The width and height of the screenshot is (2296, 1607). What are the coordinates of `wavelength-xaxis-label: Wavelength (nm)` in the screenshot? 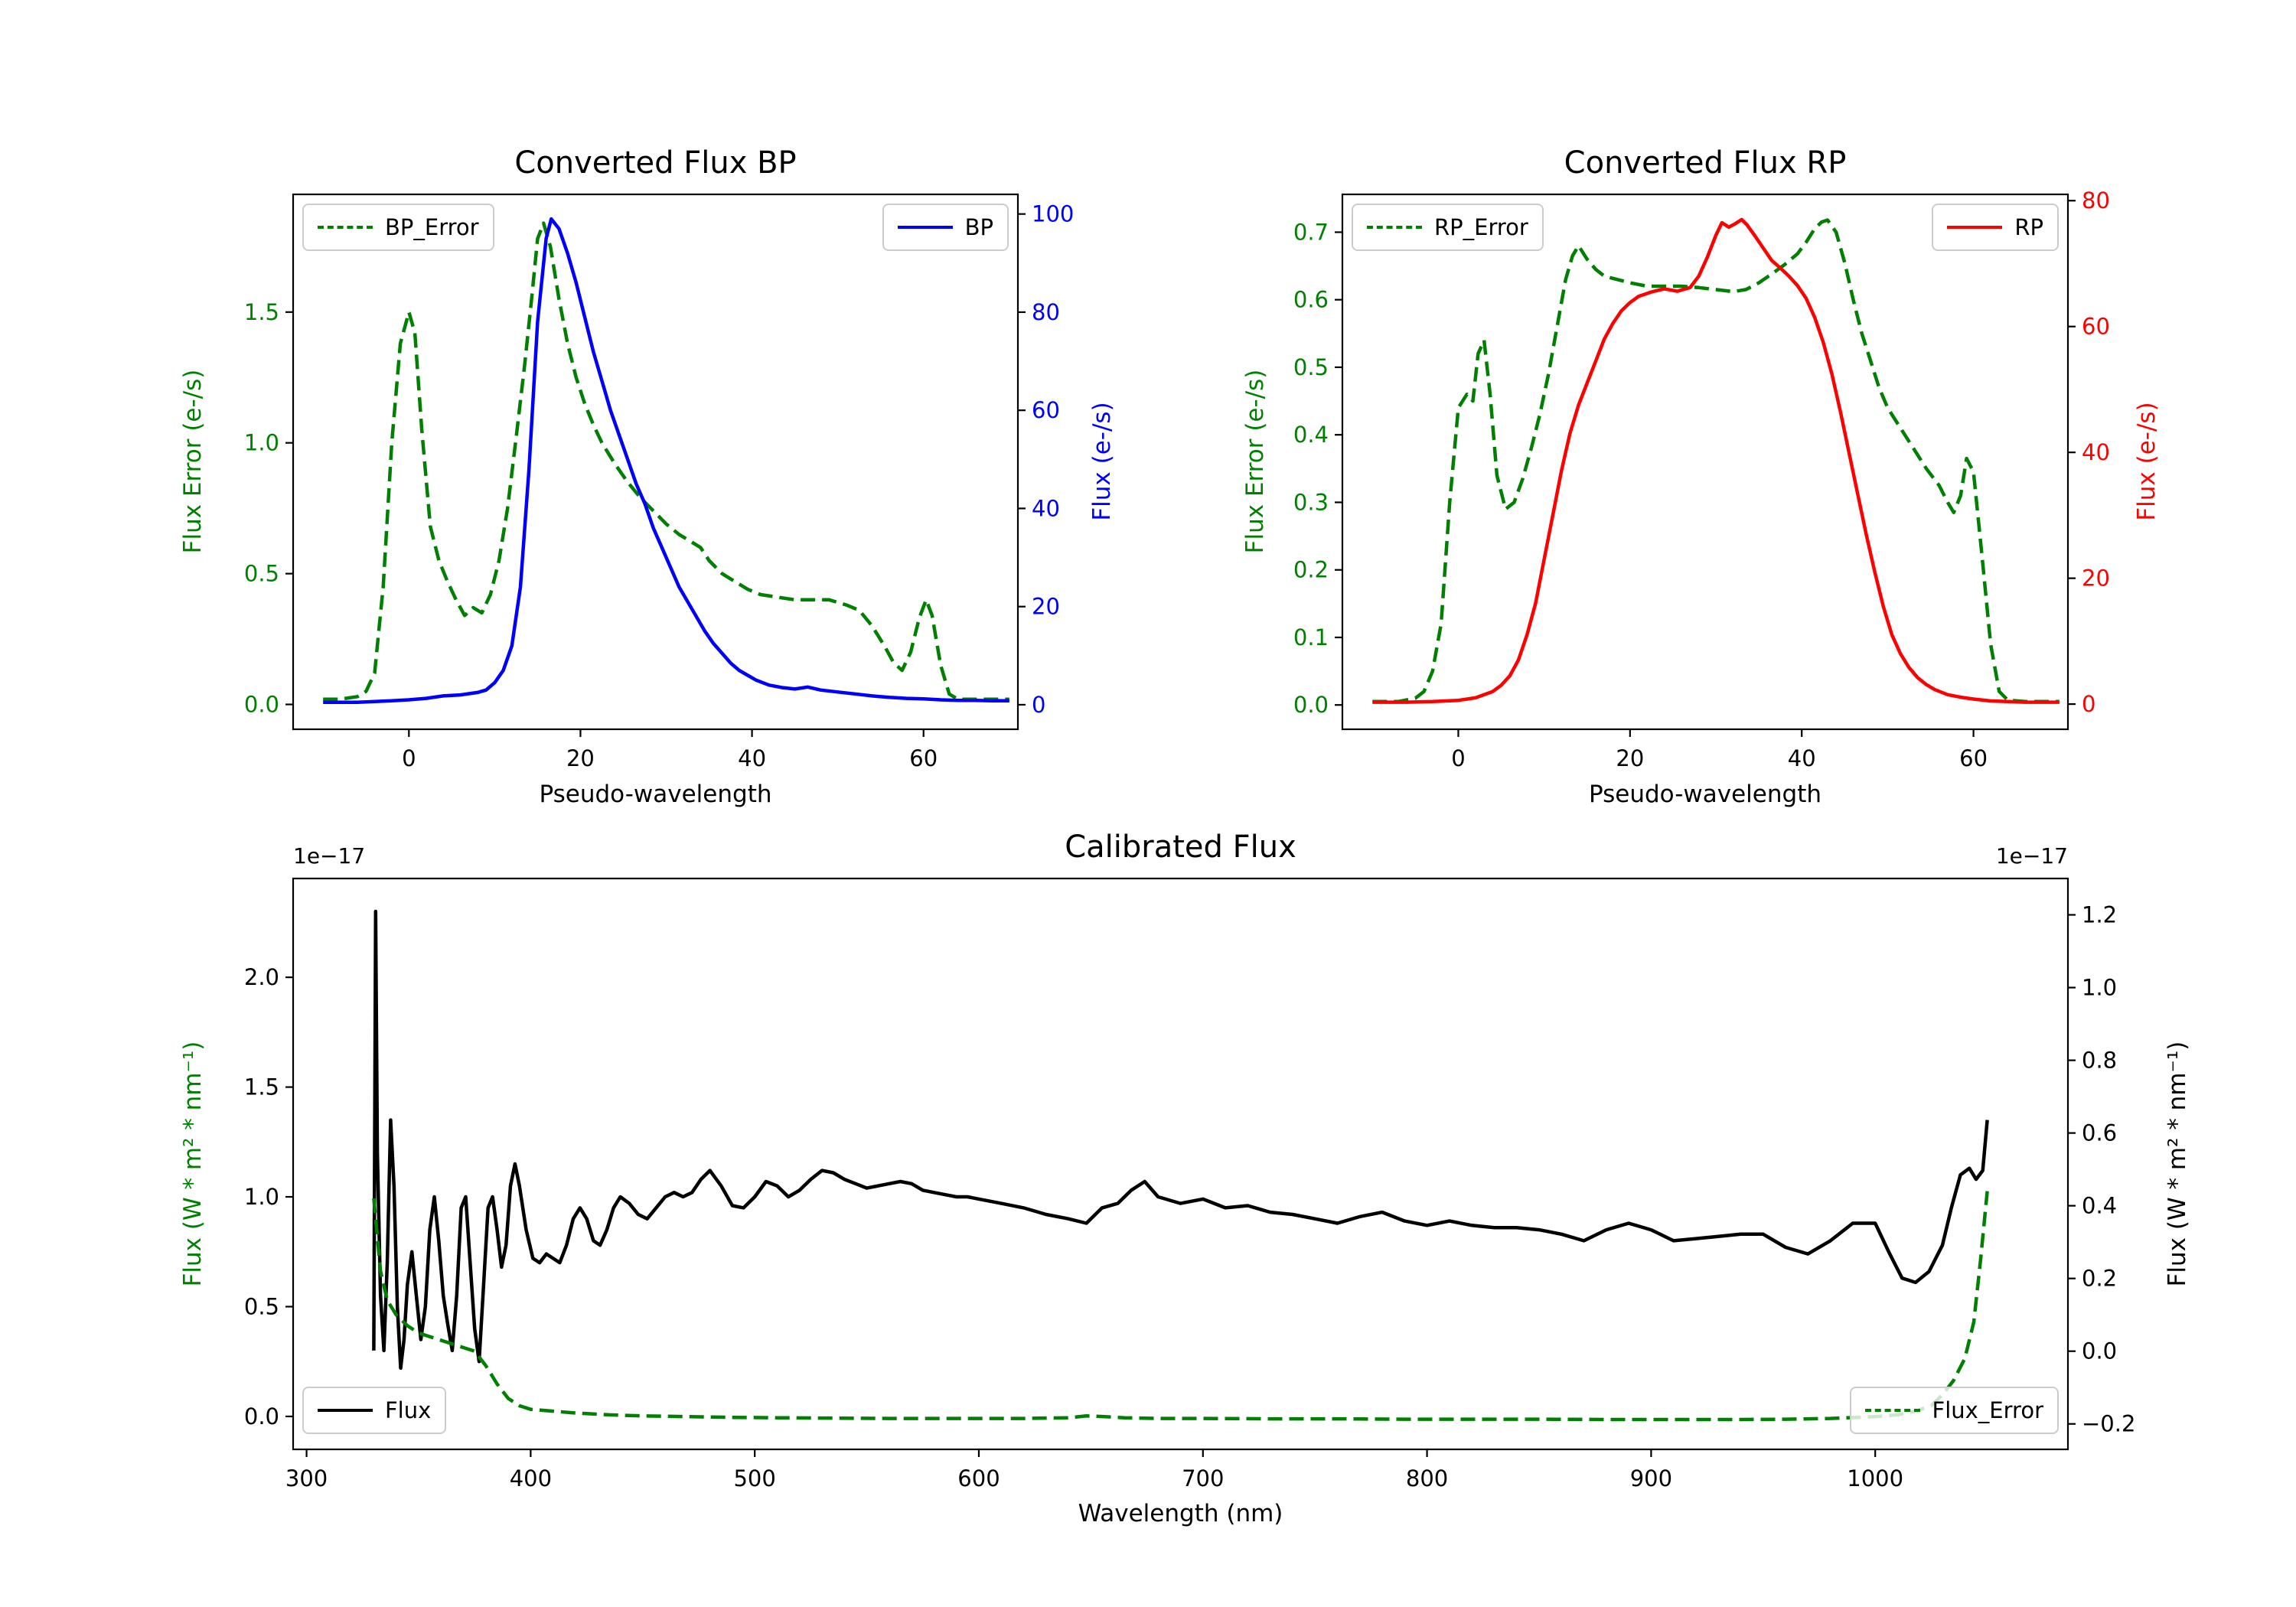 It's located at (1180, 1513).